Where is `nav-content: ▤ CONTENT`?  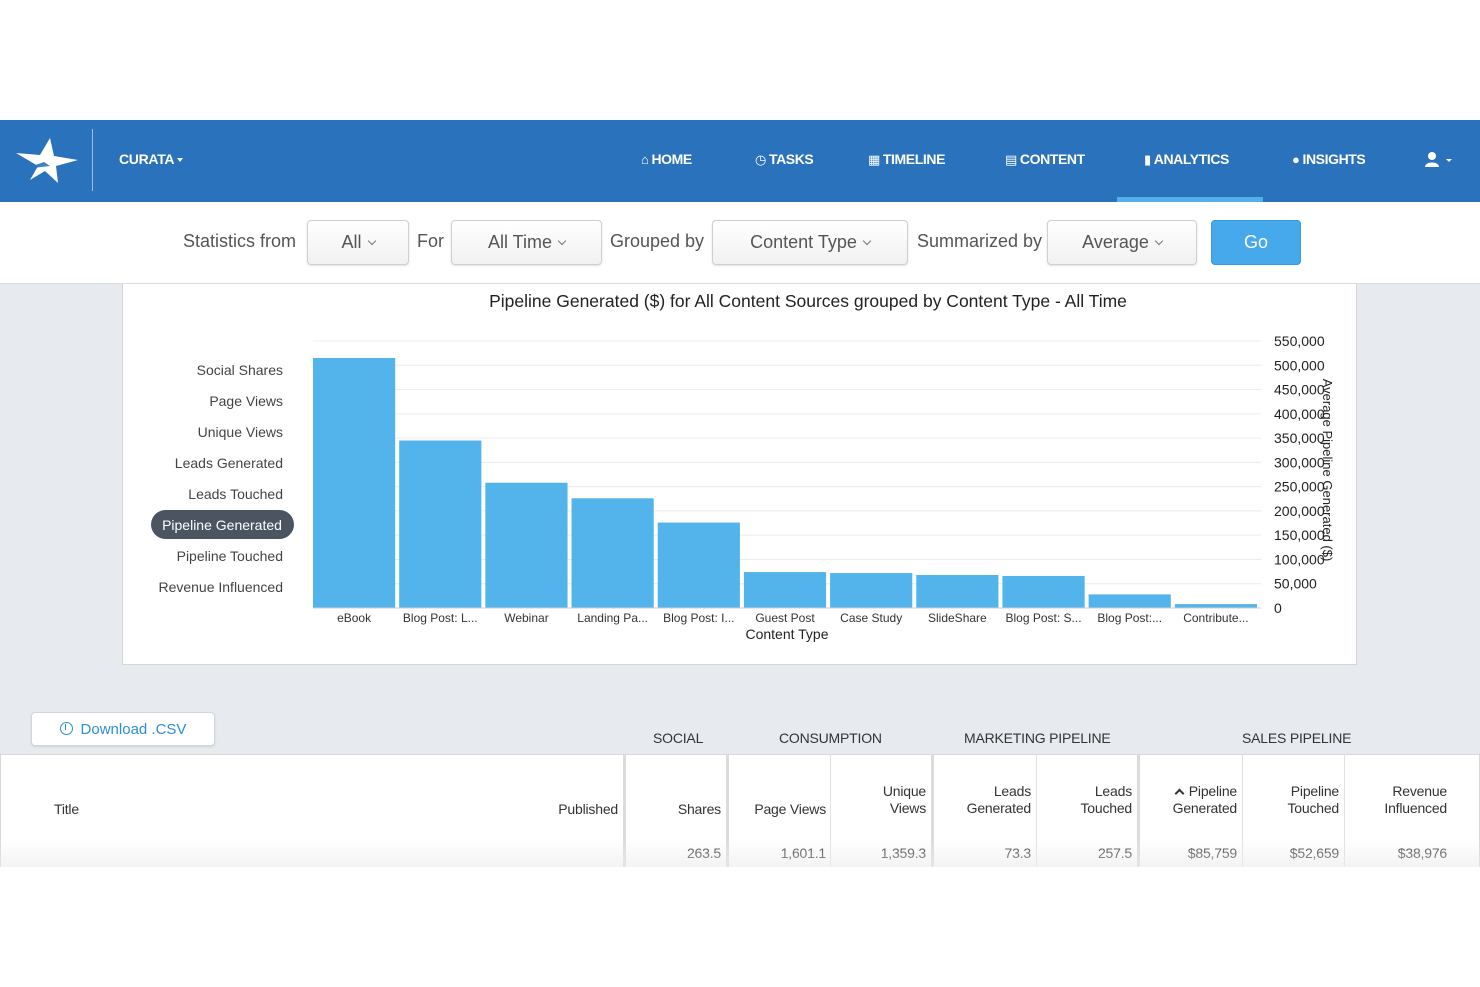
nav-content: ▤ CONTENT is located at coordinates (1045, 159).